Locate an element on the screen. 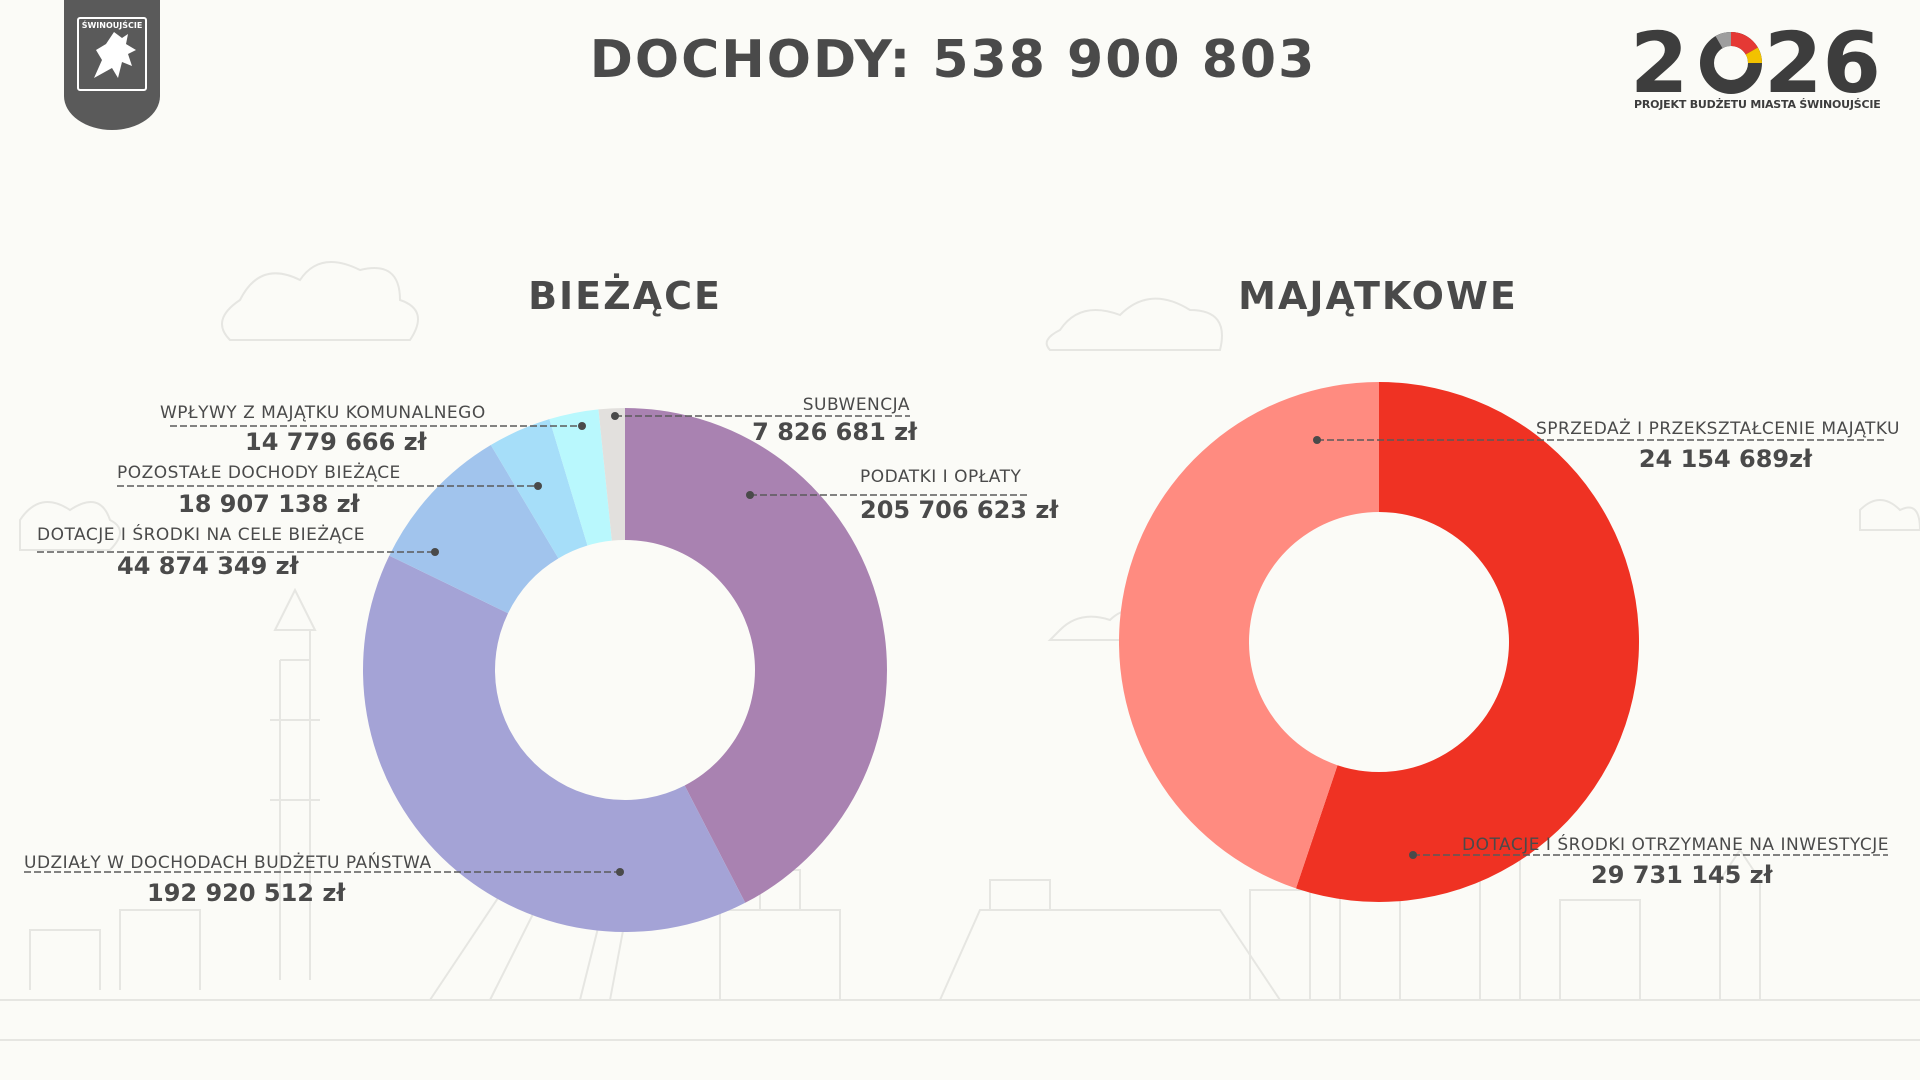 The height and width of the screenshot is (1080, 1920). logo-year-right: 26 is located at coordinates (1822, 65).